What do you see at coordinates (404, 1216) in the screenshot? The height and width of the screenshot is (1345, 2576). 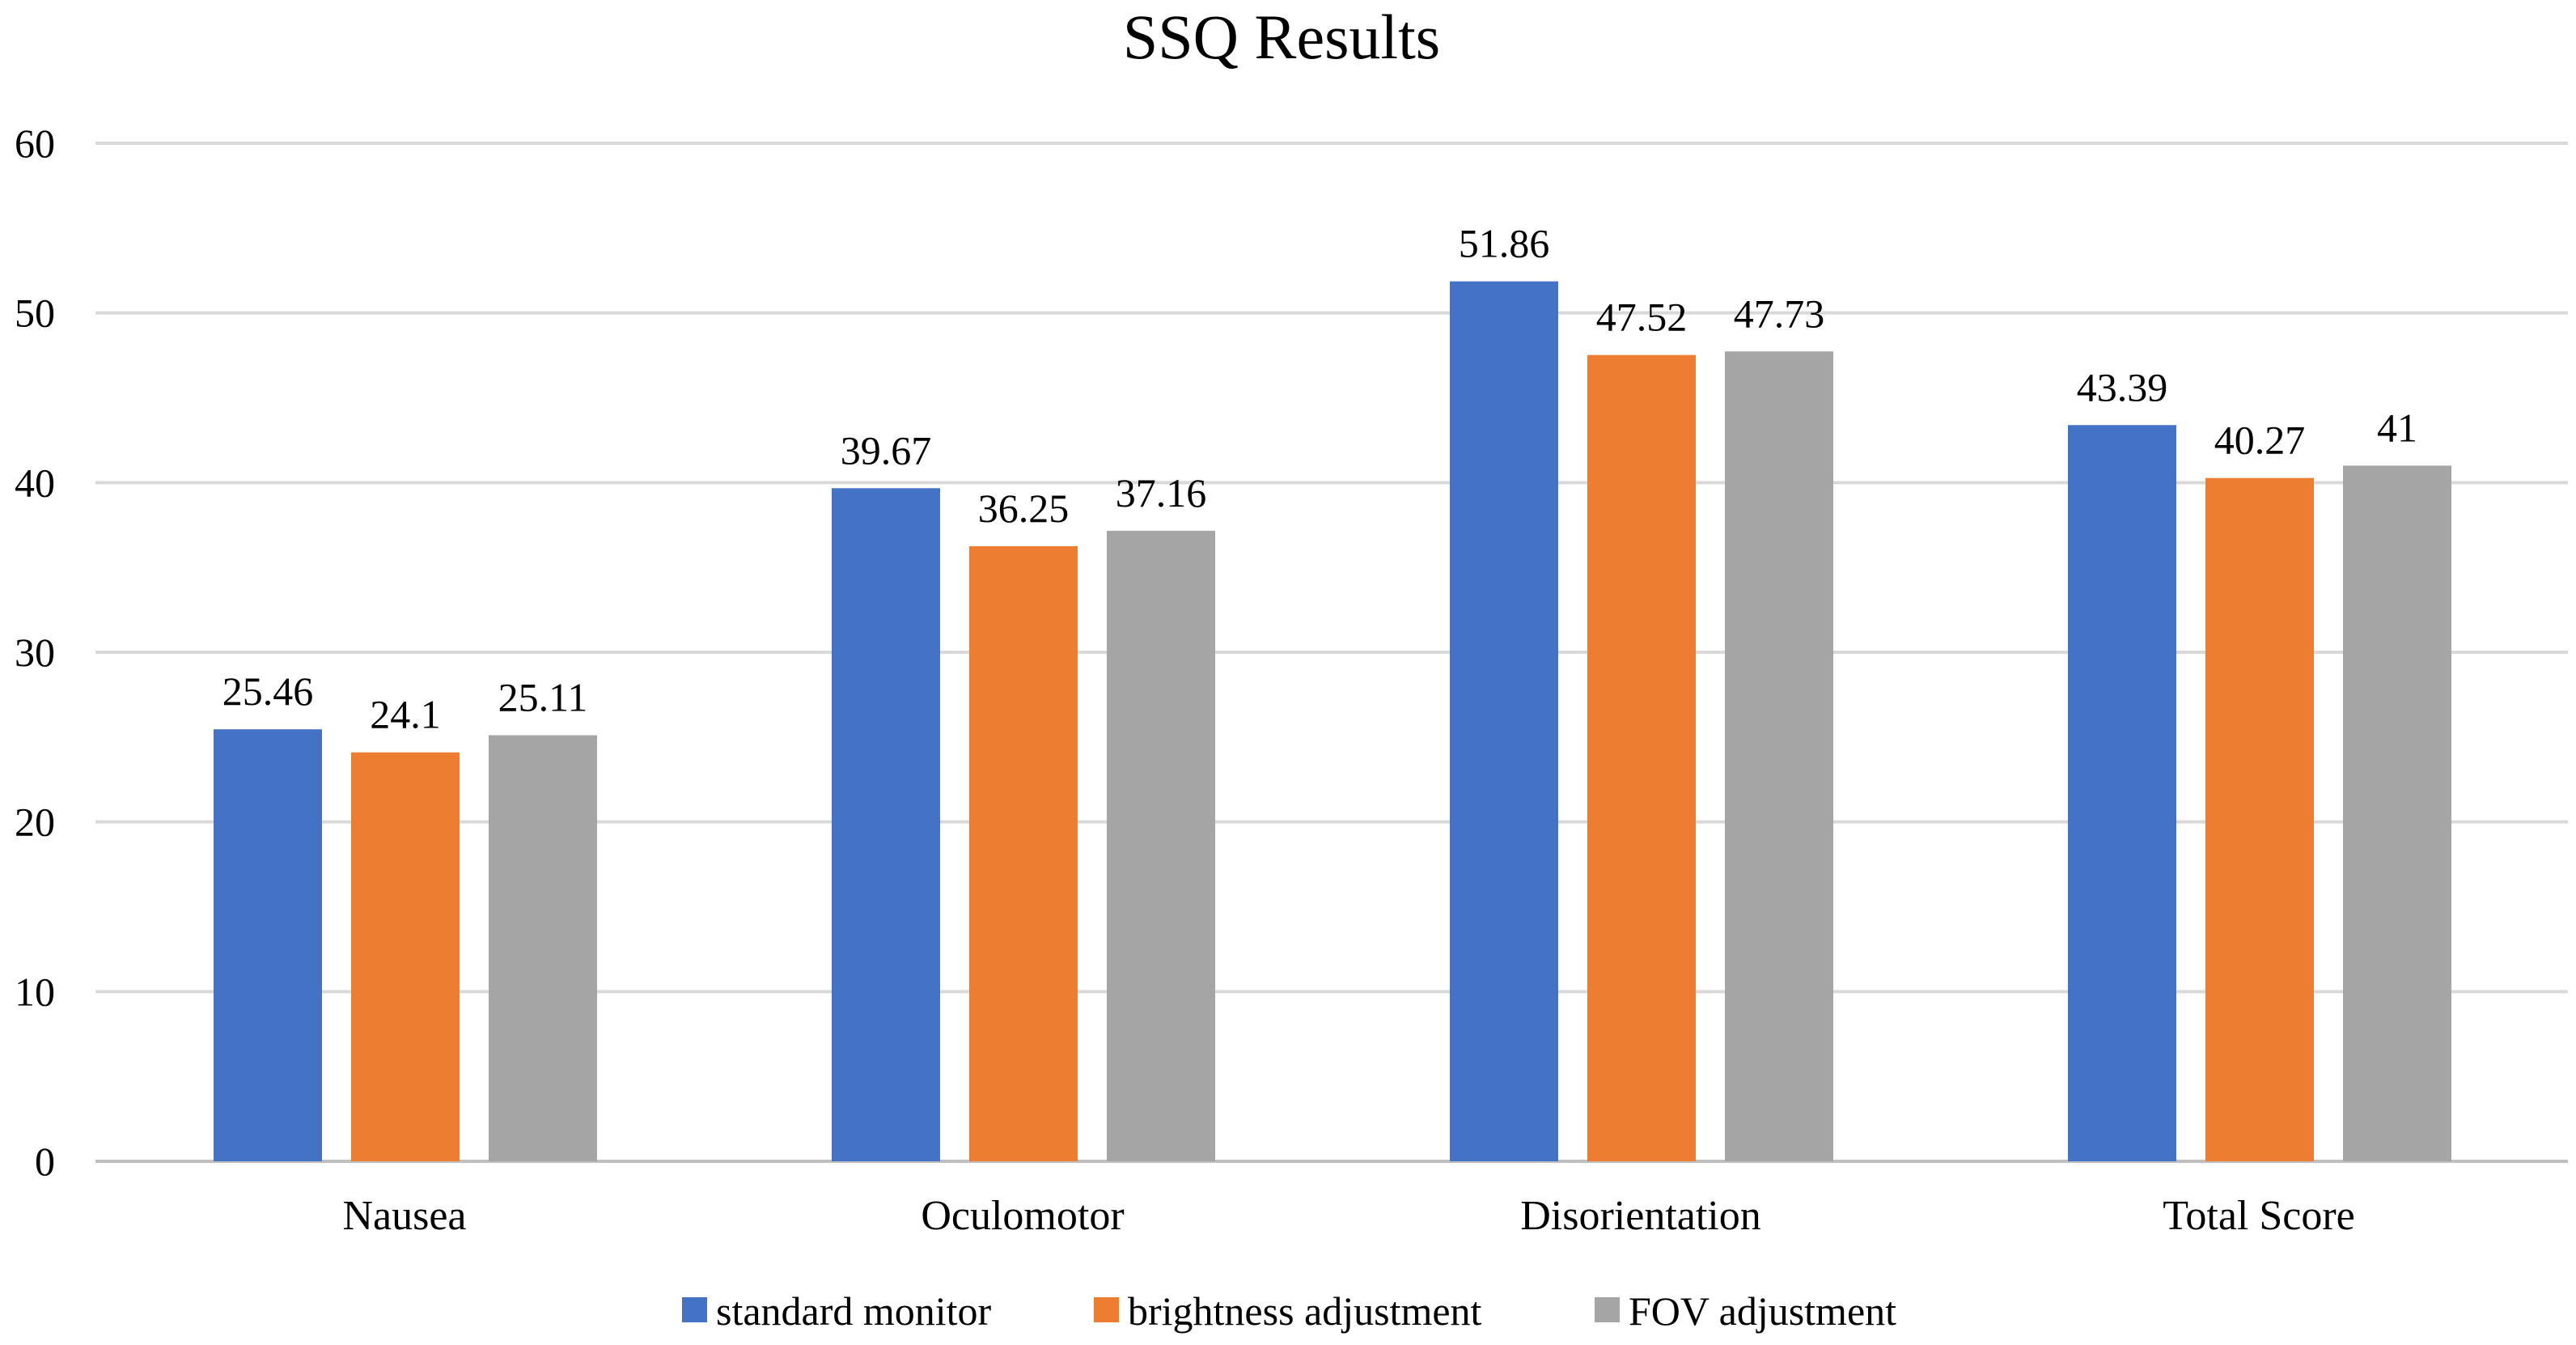 I see `x-category-label: Nausea` at bounding box center [404, 1216].